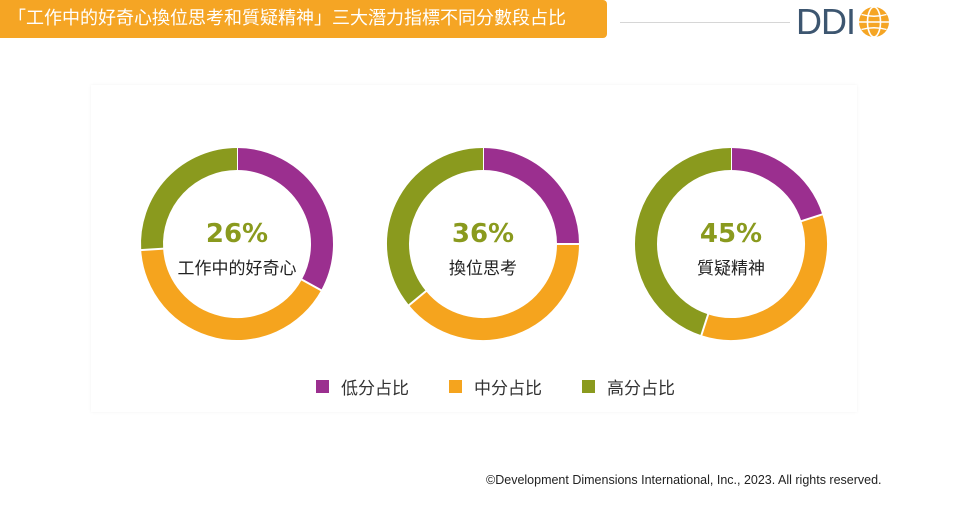 Image resolution: width=967 pixels, height=509 pixels. Describe the element at coordinates (731, 269) in the screenshot. I see `donut-center-label: 質疑精神` at that location.